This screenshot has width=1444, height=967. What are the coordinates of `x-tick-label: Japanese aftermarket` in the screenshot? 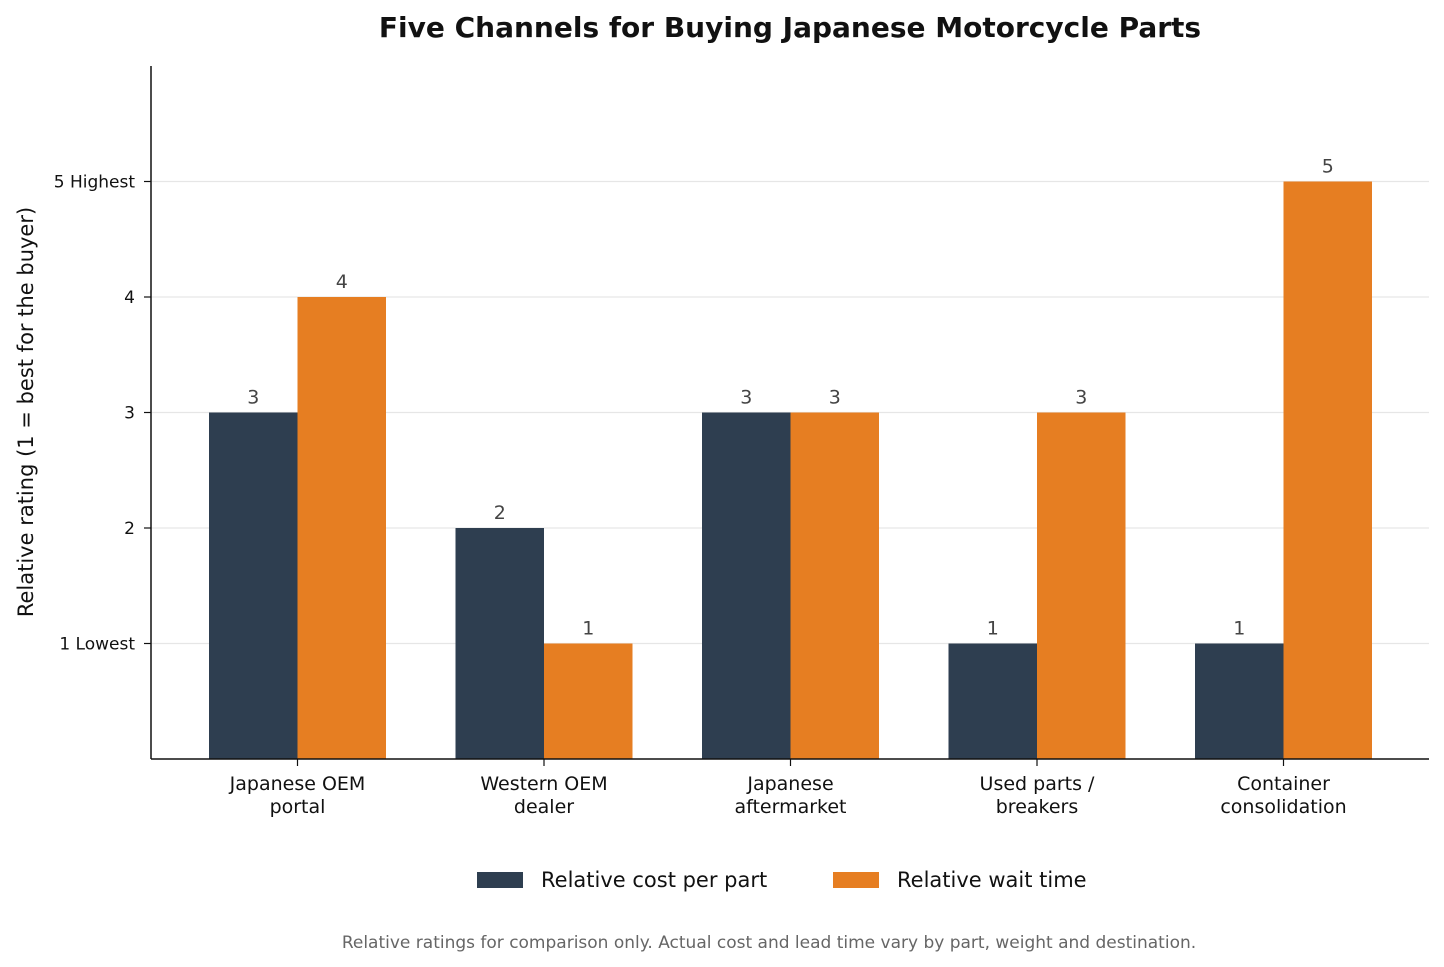 It's located at (790, 795).